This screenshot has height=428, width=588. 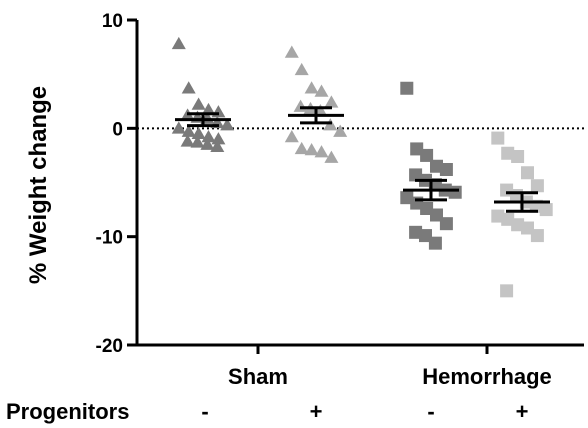 I want to click on y-tick-label: -10, so click(x=109, y=238).